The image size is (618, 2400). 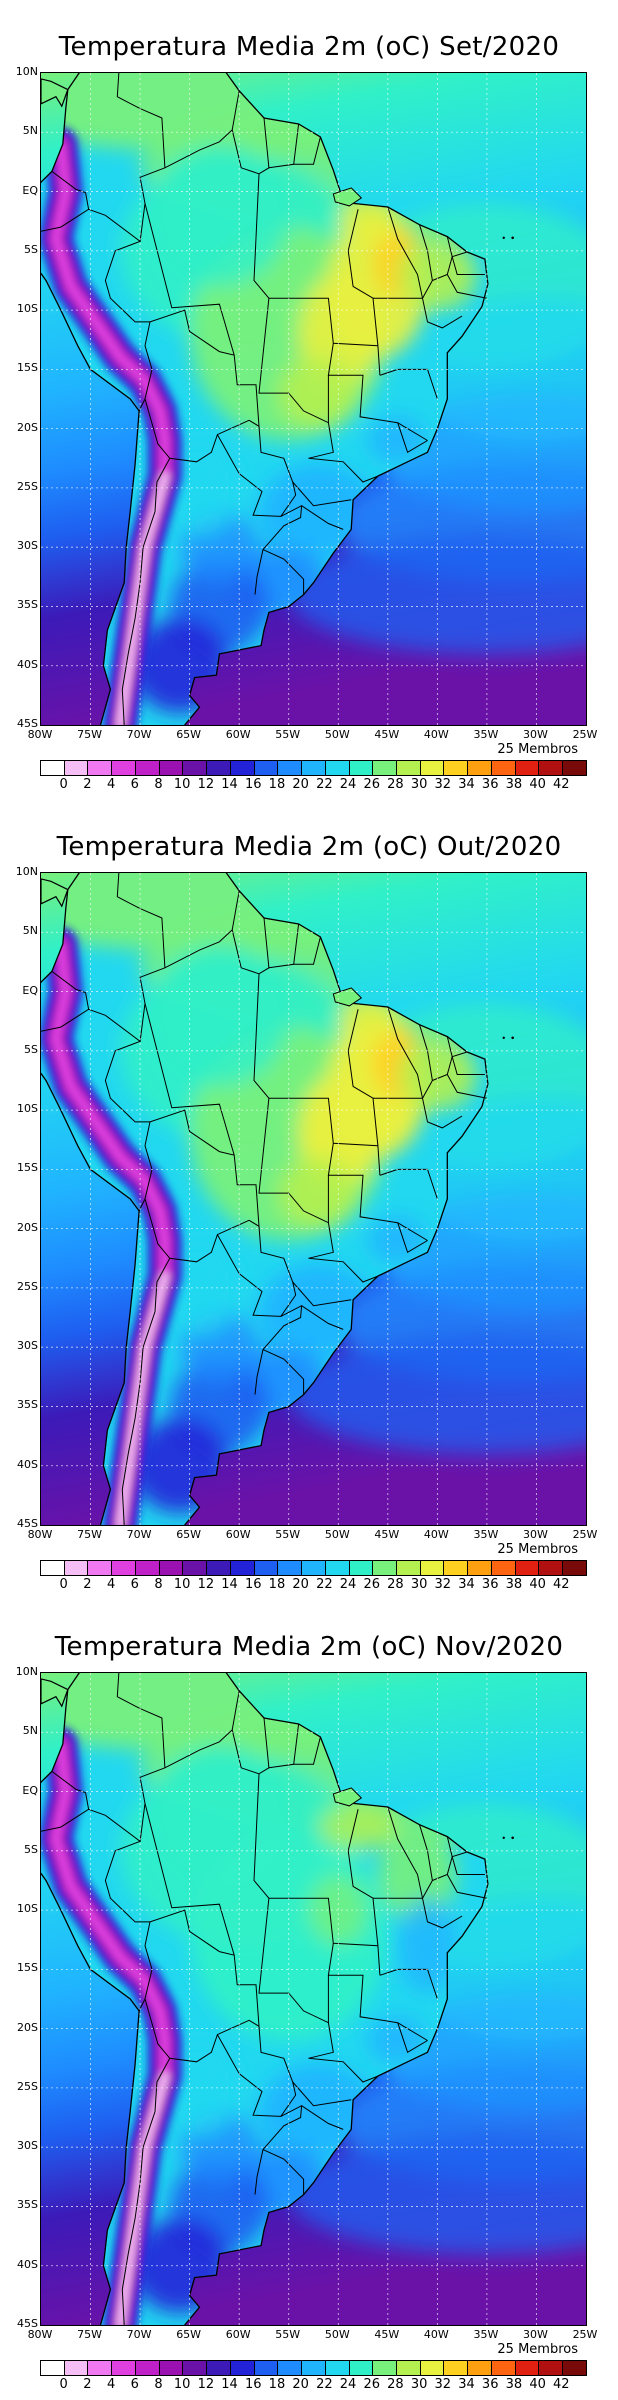 I want to click on lat-tick-label: 10N, so click(x=26, y=1671).